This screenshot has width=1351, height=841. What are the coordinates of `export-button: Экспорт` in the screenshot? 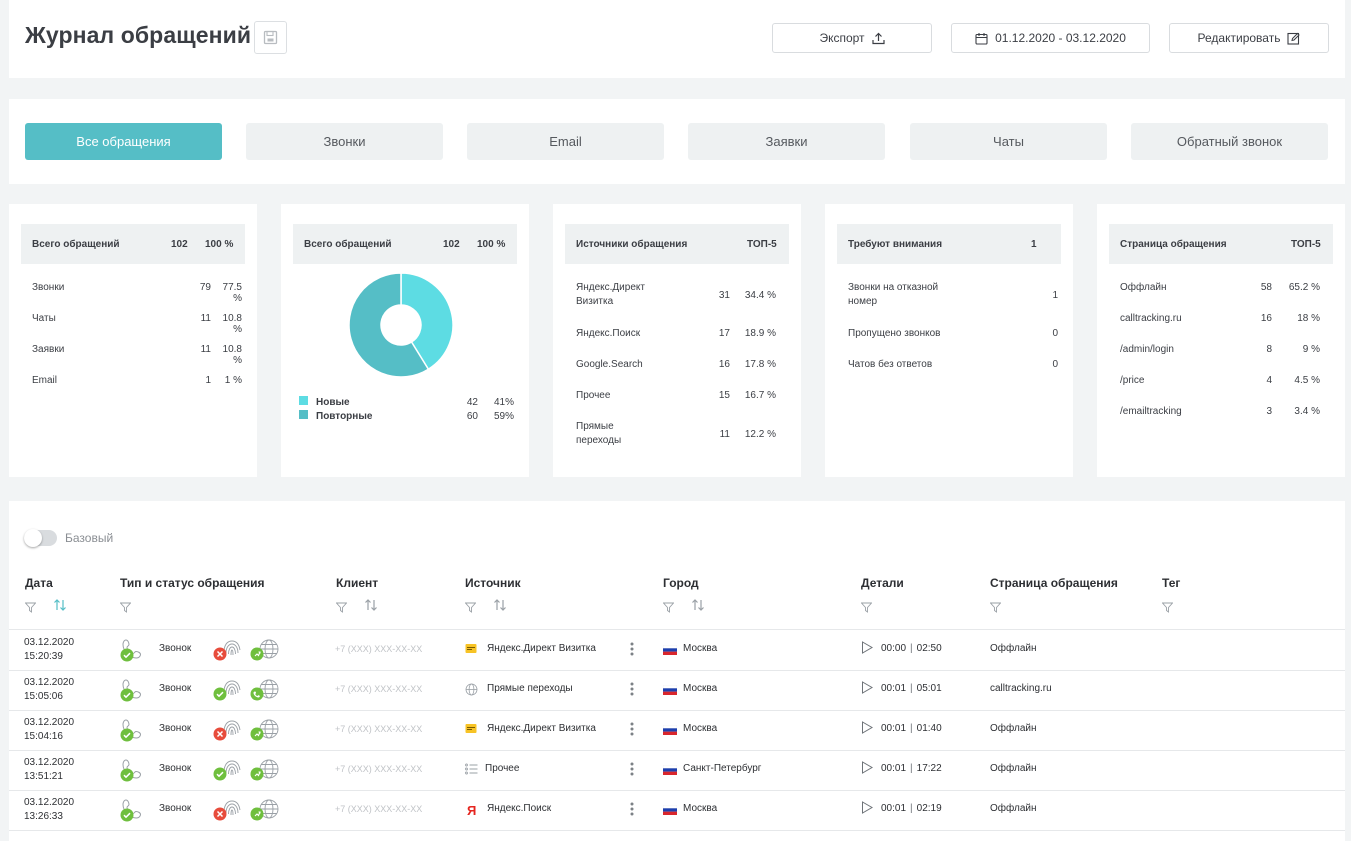 It's located at (852, 38).